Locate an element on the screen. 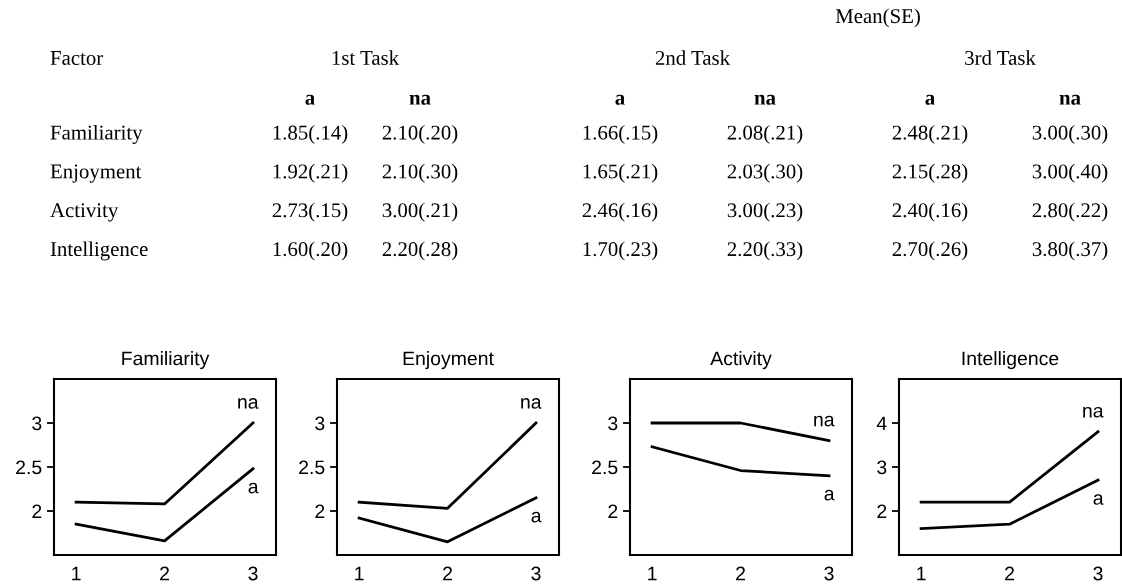 This screenshot has height=585, width=1122. text: 2.80(.22) is located at coordinates (1070, 212).